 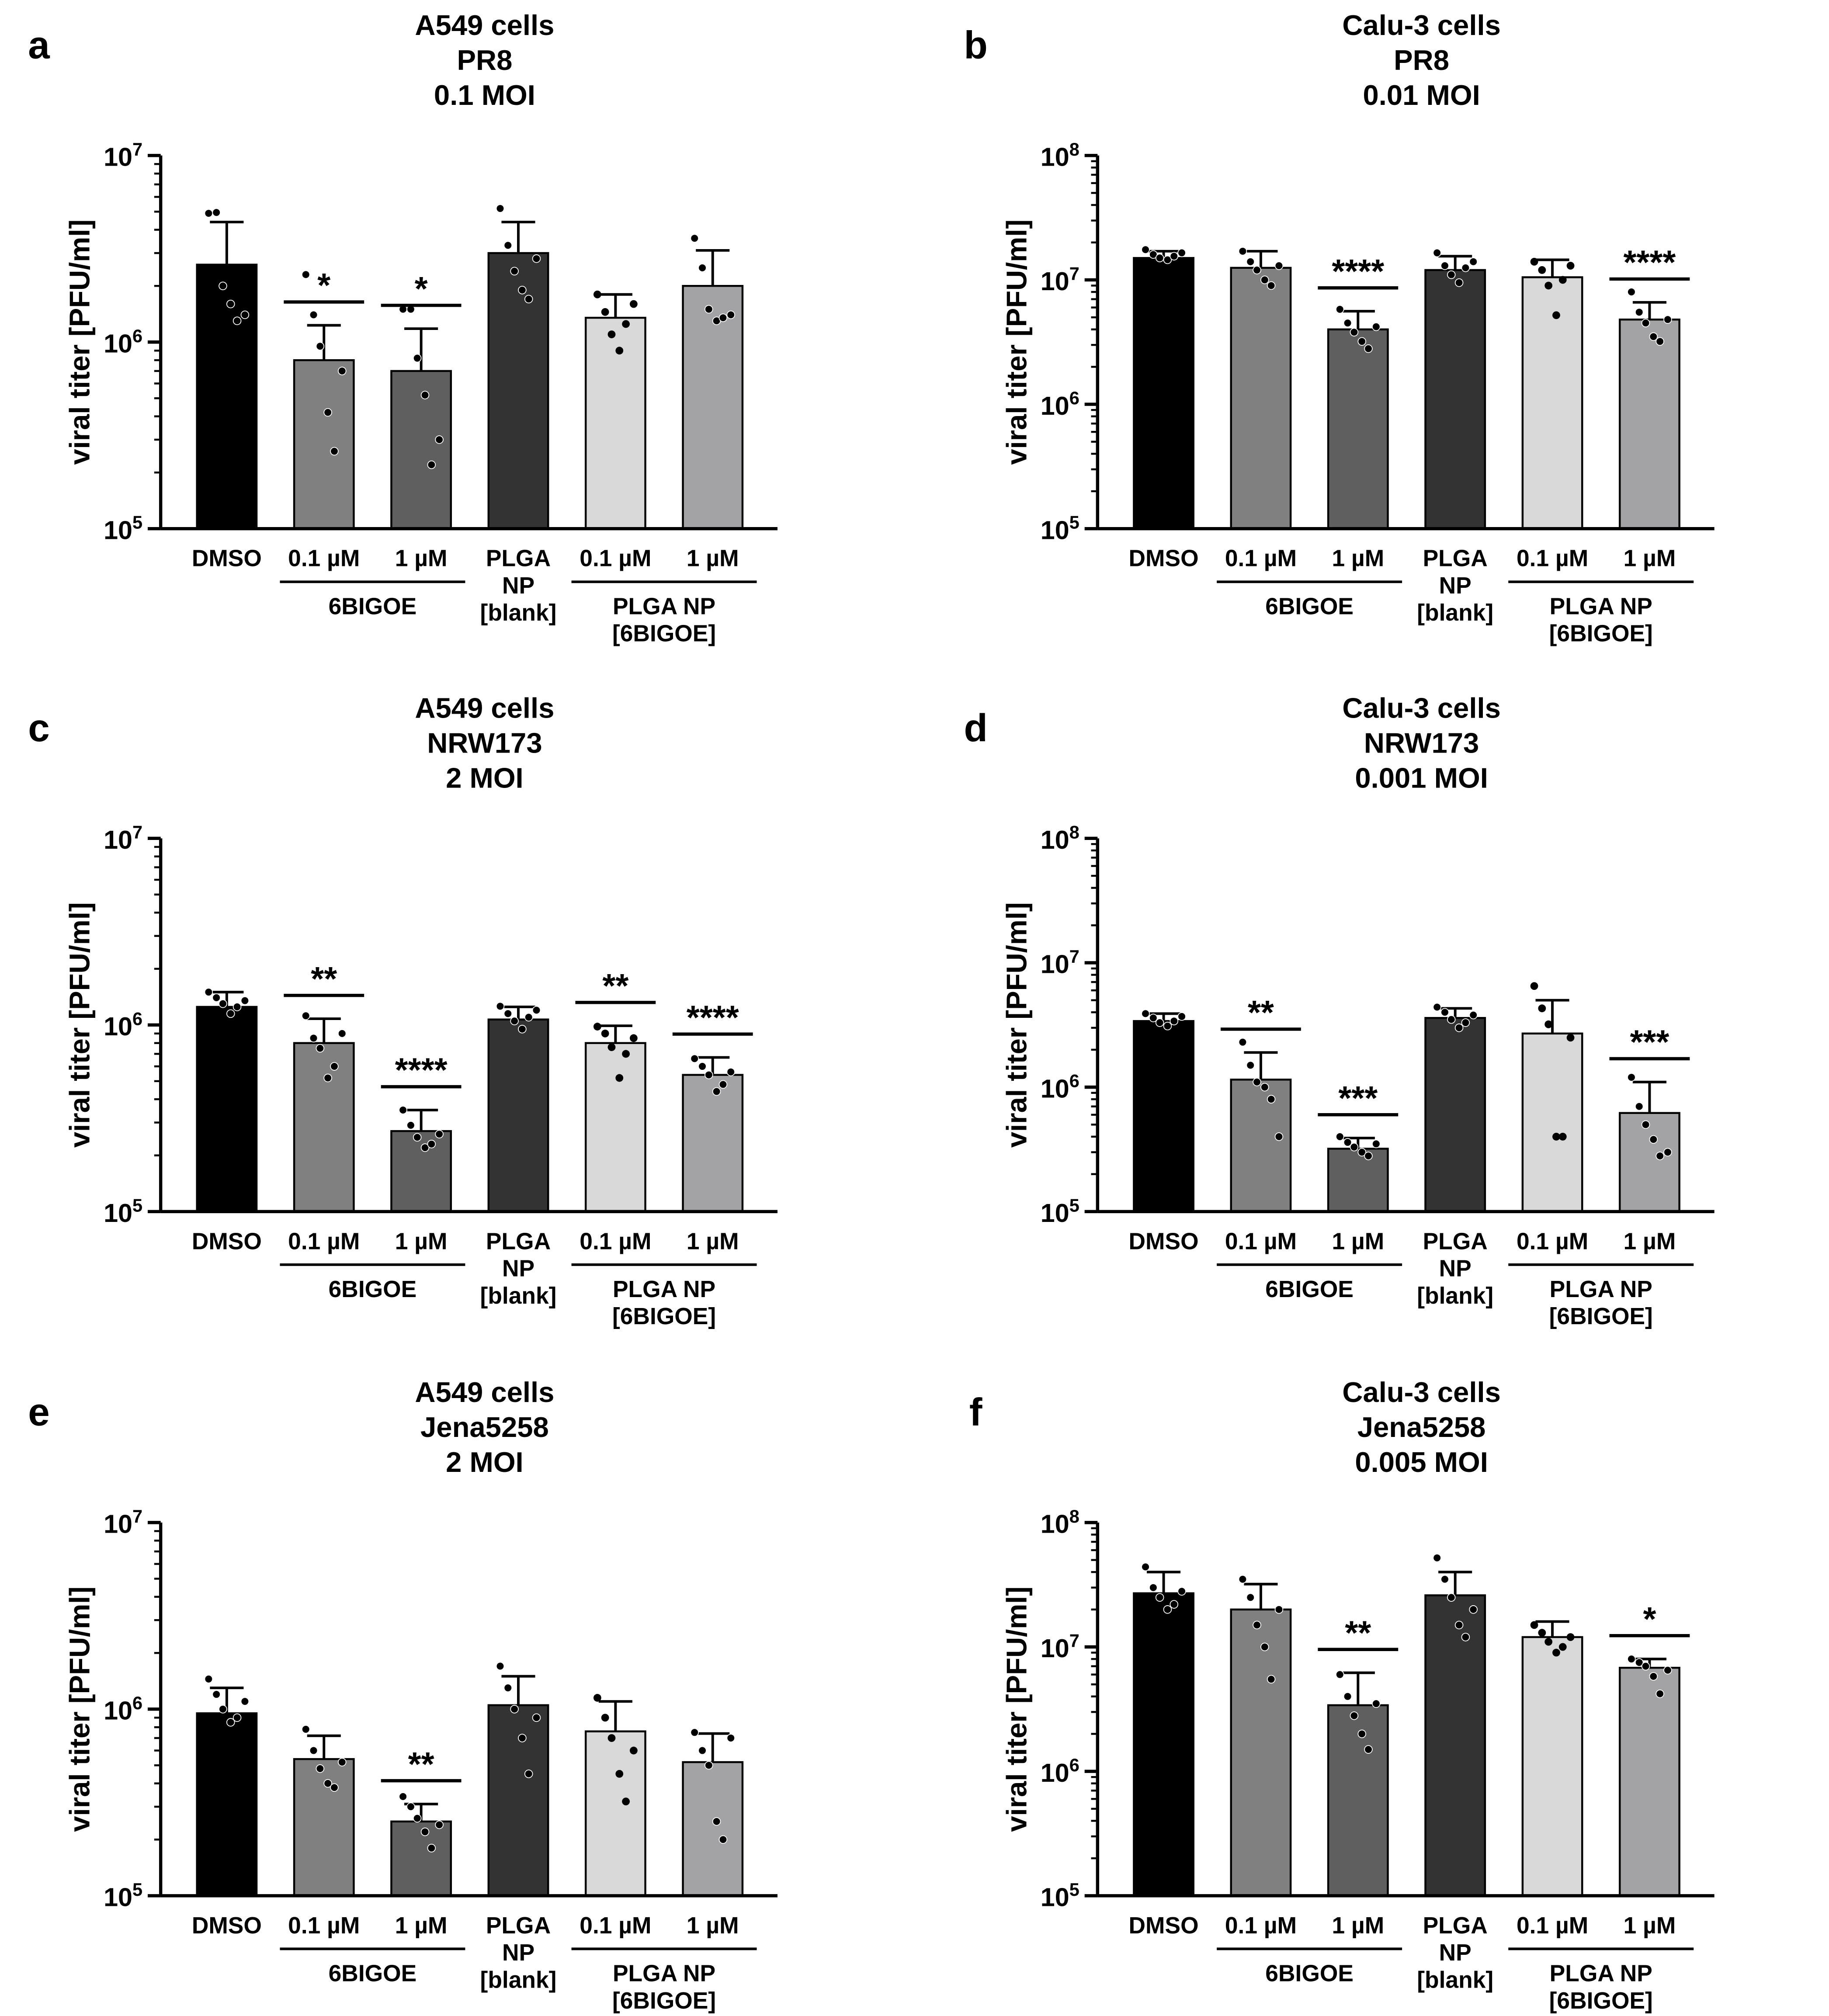 I want to click on y-tick-label: 10⁵, so click(x=123, y=528).